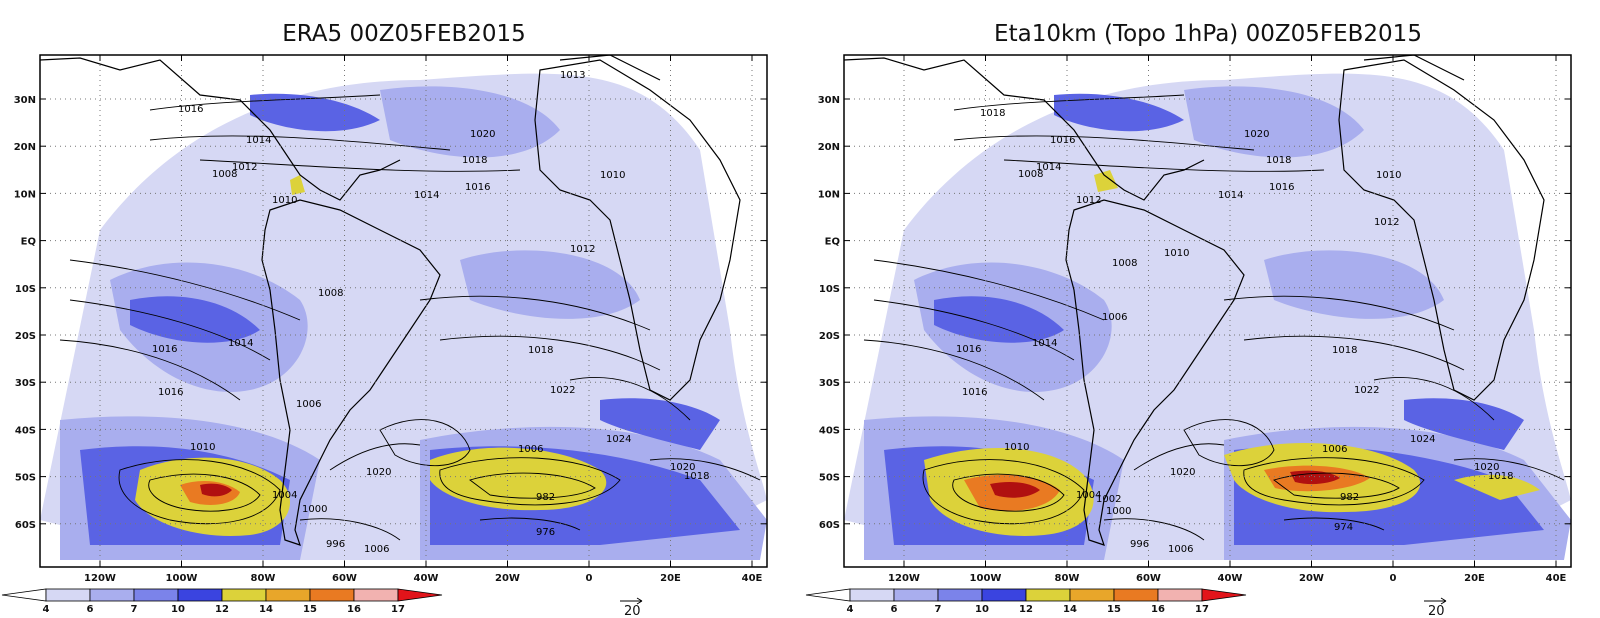 The width and height of the screenshot is (1600, 618). Describe the element at coordinates (134, 609) in the screenshot. I see `colorbar-tick-label: 7` at that location.